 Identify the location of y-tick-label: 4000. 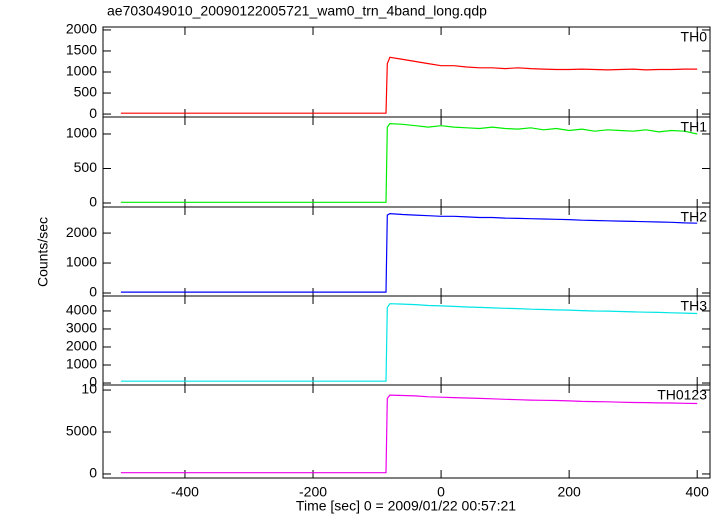
(81, 310).